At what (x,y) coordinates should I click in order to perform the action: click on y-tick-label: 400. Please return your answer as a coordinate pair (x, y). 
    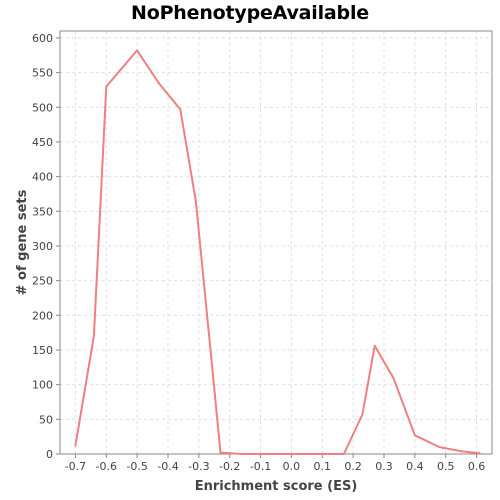
    Looking at the image, I should click on (42, 177).